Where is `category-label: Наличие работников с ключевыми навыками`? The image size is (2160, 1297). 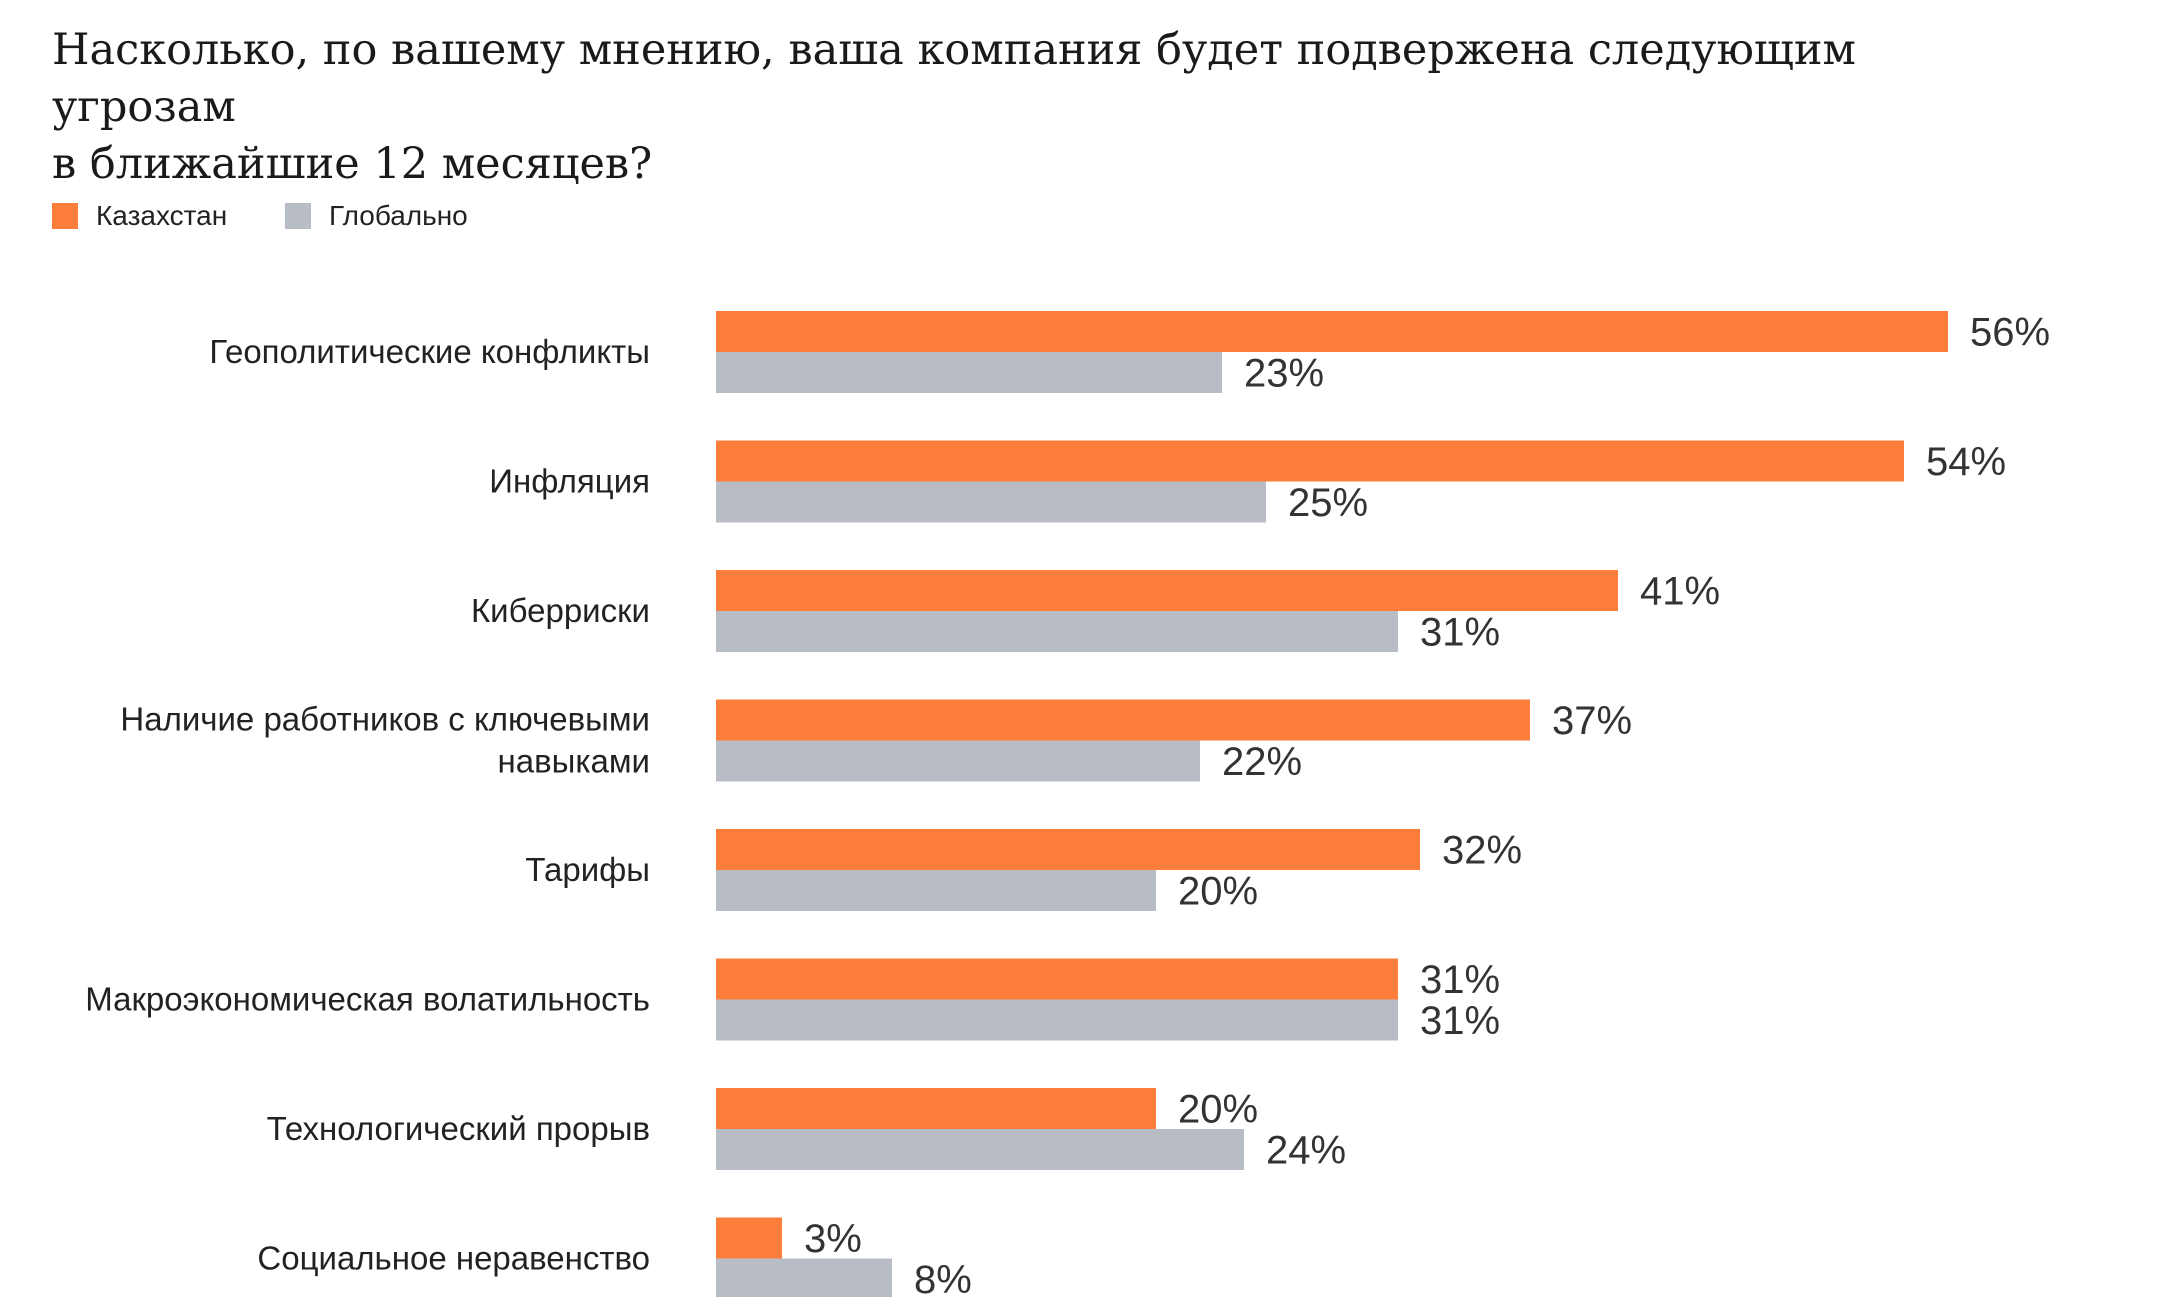
category-label: Наличие работников с ключевыми навыками is located at coordinates (385, 740).